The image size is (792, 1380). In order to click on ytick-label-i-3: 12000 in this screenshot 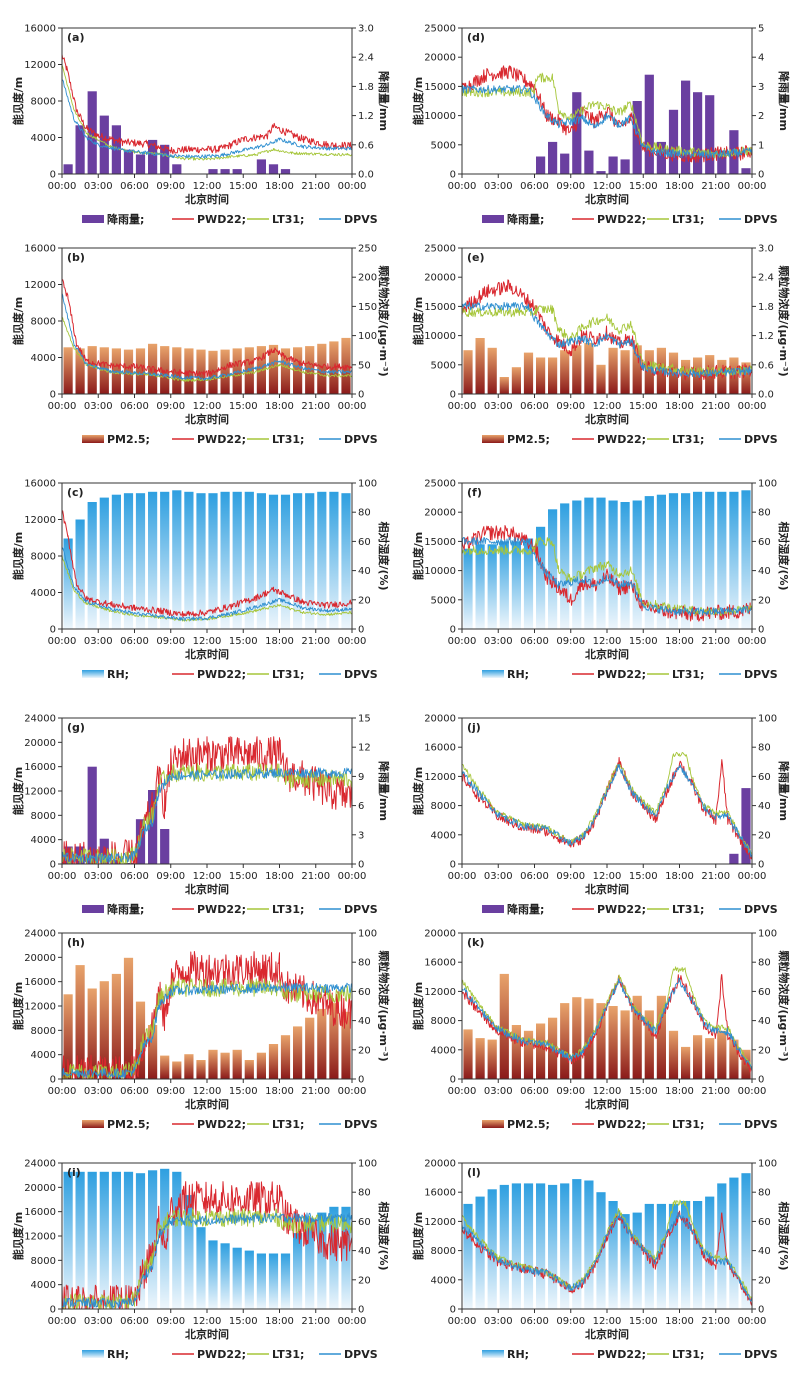, I will do `click(40, 1237)`.